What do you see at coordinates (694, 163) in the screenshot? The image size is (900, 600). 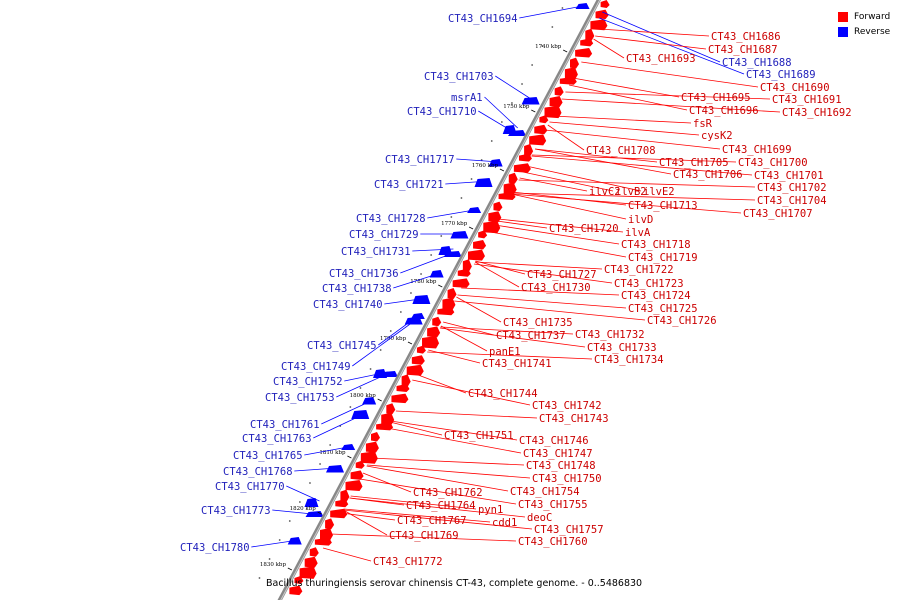 I see `forward-gene-label: CT43_CH1705` at bounding box center [694, 163].